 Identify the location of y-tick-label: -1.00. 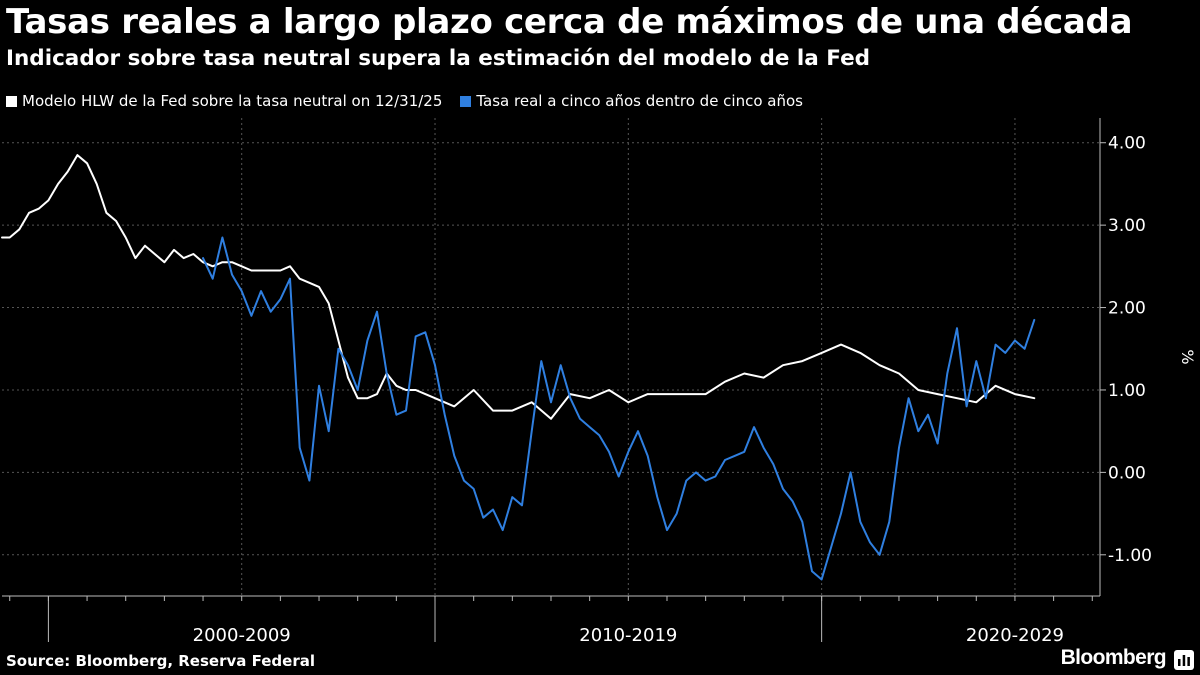
(1130, 556).